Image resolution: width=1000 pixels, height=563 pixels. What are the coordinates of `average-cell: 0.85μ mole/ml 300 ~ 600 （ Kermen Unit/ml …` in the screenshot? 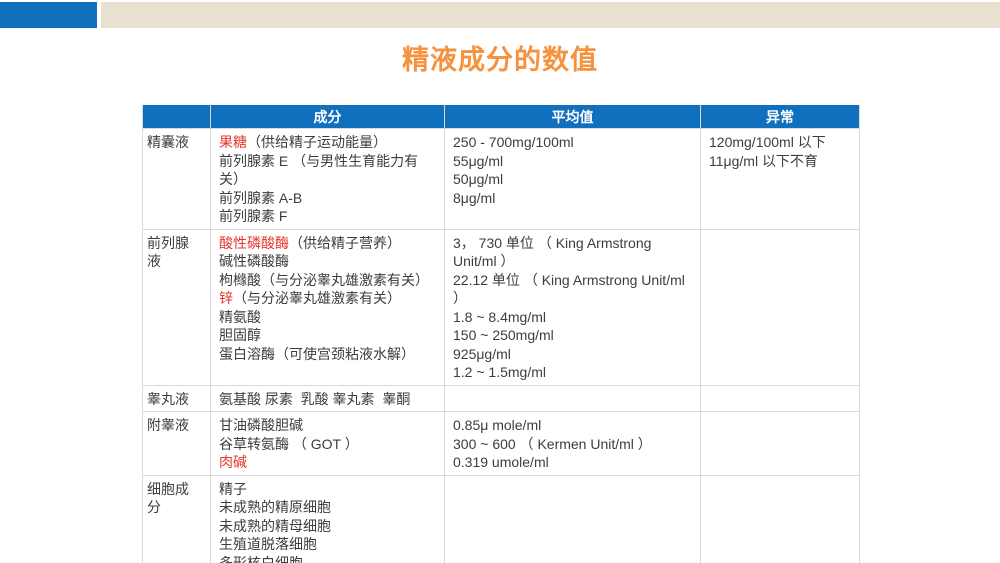 It's located at (572, 443).